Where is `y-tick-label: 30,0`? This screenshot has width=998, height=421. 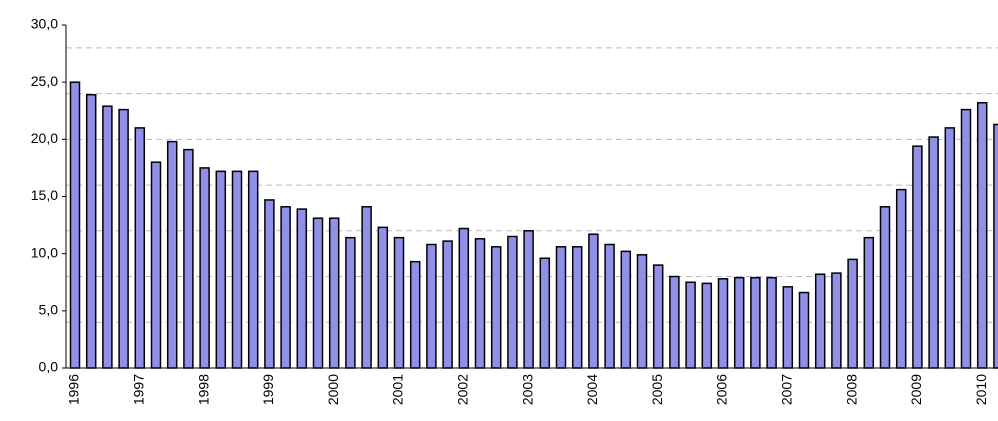 y-tick-label: 30,0 is located at coordinates (44, 24).